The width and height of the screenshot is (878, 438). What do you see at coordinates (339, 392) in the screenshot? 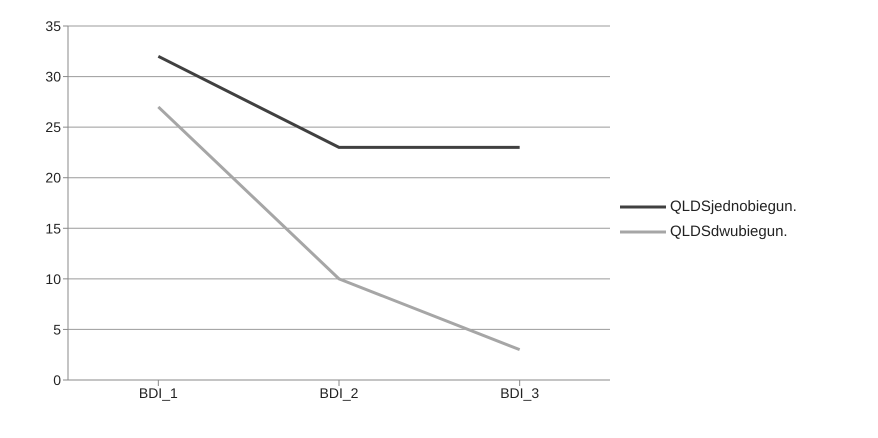
I see `x-tick-label: BDI_2` at bounding box center [339, 392].